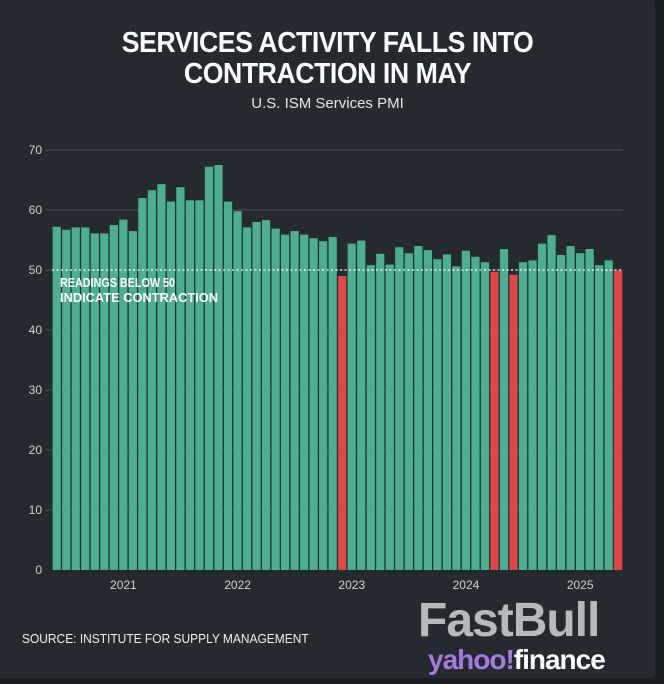 The width and height of the screenshot is (664, 684). I want to click on finance-text: finance, so click(559, 659).